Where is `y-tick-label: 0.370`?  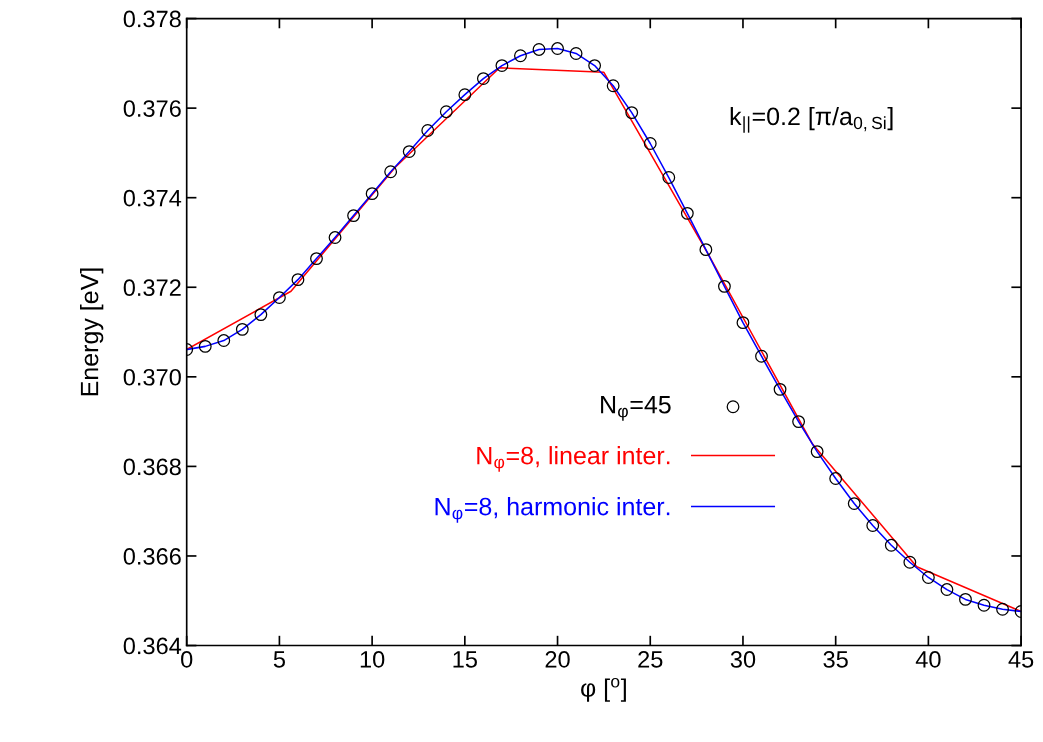 y-tick-label: 0.370 is located at coordinates (152, 377).